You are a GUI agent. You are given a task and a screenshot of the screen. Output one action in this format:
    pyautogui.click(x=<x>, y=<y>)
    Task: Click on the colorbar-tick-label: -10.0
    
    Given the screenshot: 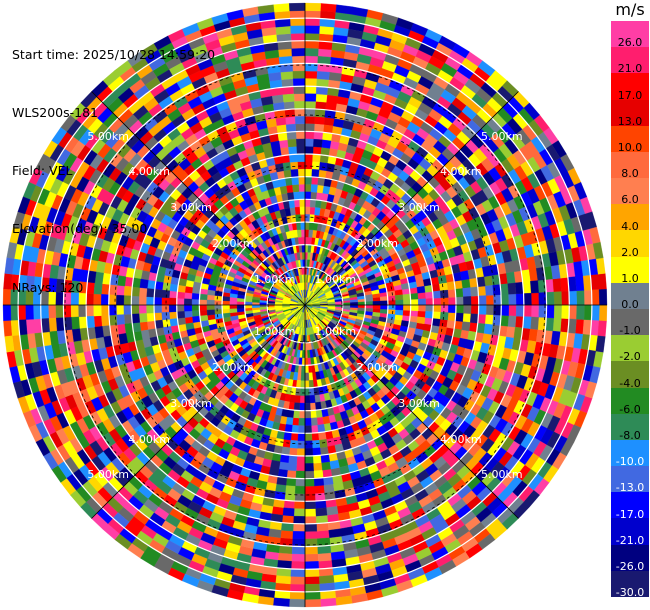 What is the action you would take?
    pyautogui.click(x=630, y=462)
    